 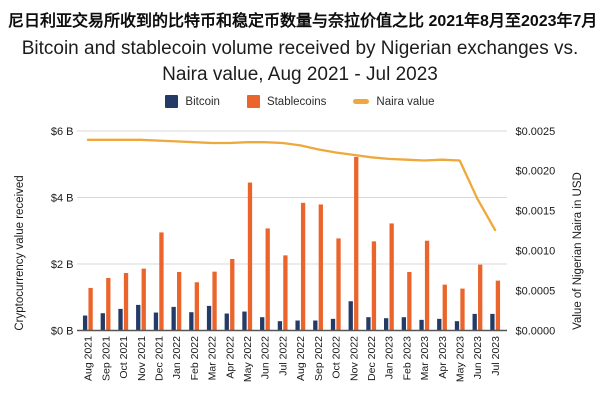 I want to click on x-tick-label: Jan 2022, so click(x=177, y=357).